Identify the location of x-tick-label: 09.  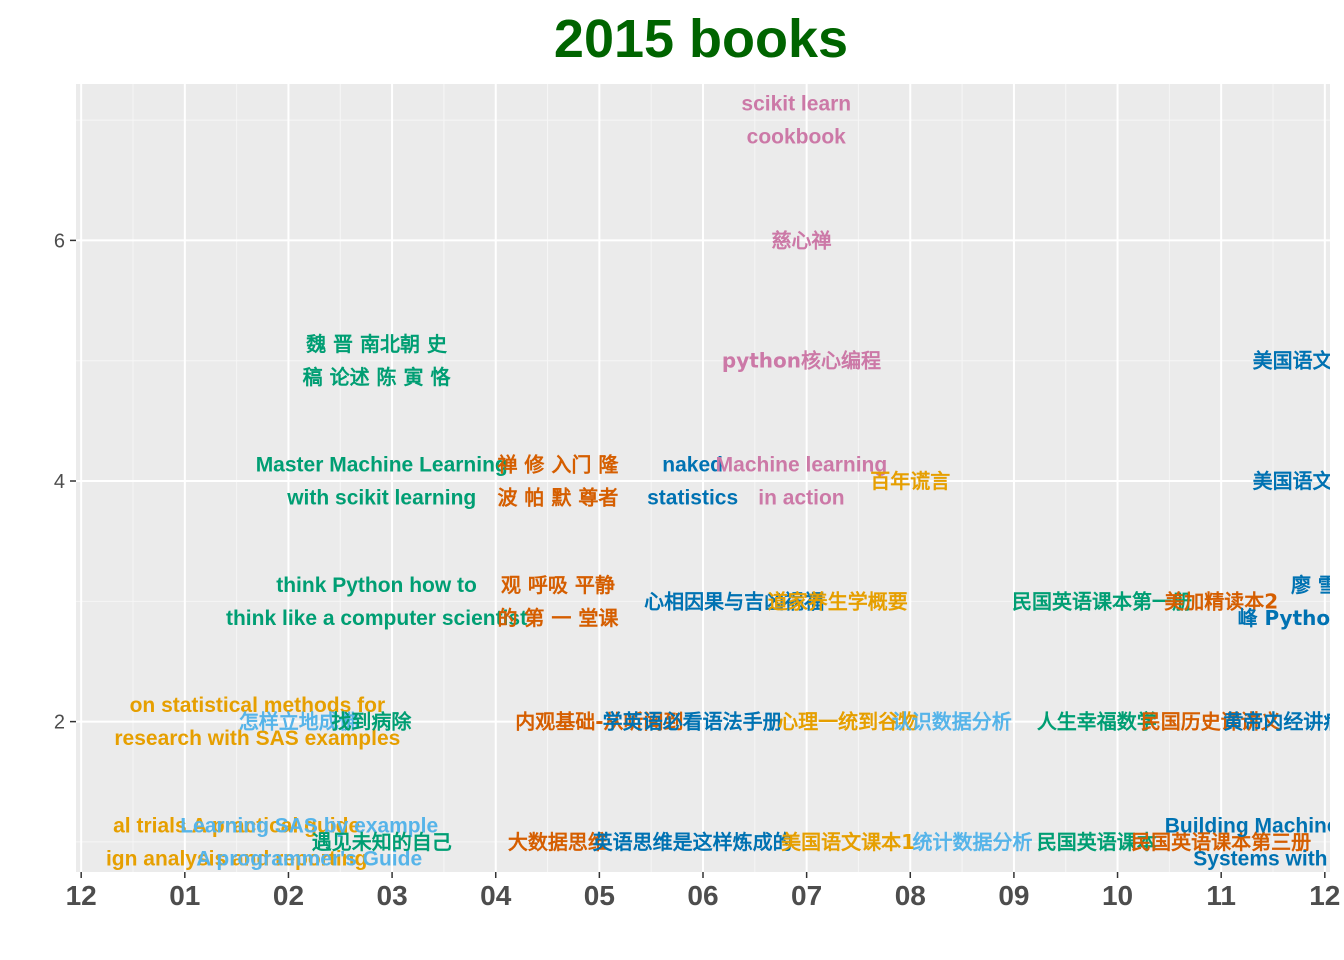
(1013, 895).